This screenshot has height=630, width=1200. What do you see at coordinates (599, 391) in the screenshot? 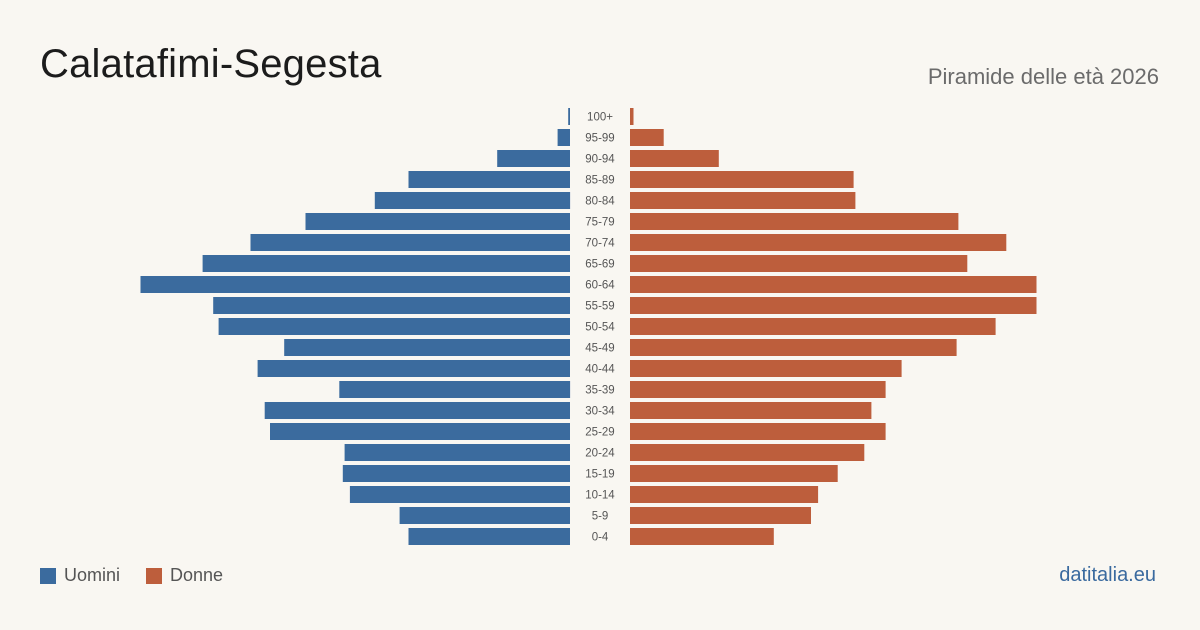
I see `age-label-35-39: 35-39` at bounding box center [599, 391].